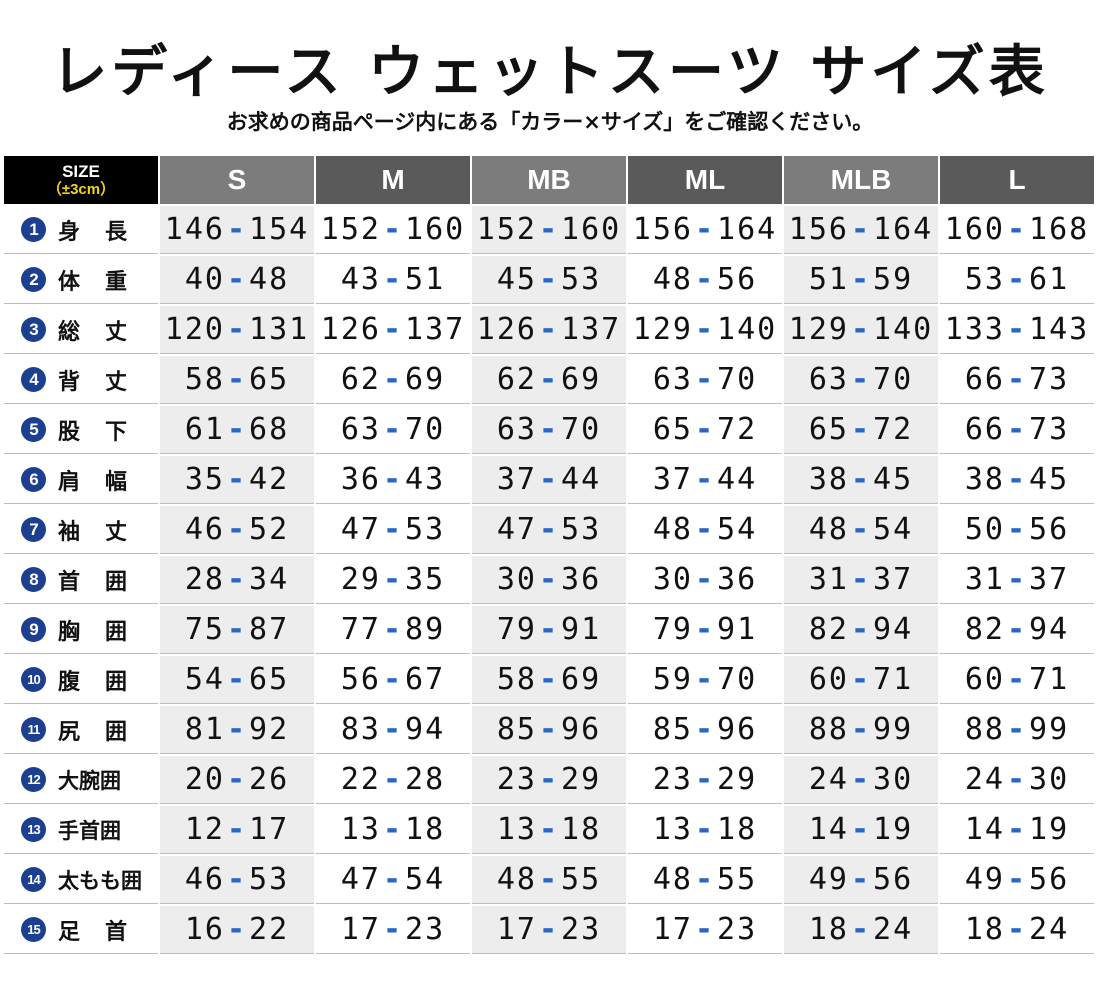 Image resolution: width=1100 pixels, height=1000 pixels. Describe the element at coordinates (974, 329) in the screenshot. I see `range-min: 133` at that location.